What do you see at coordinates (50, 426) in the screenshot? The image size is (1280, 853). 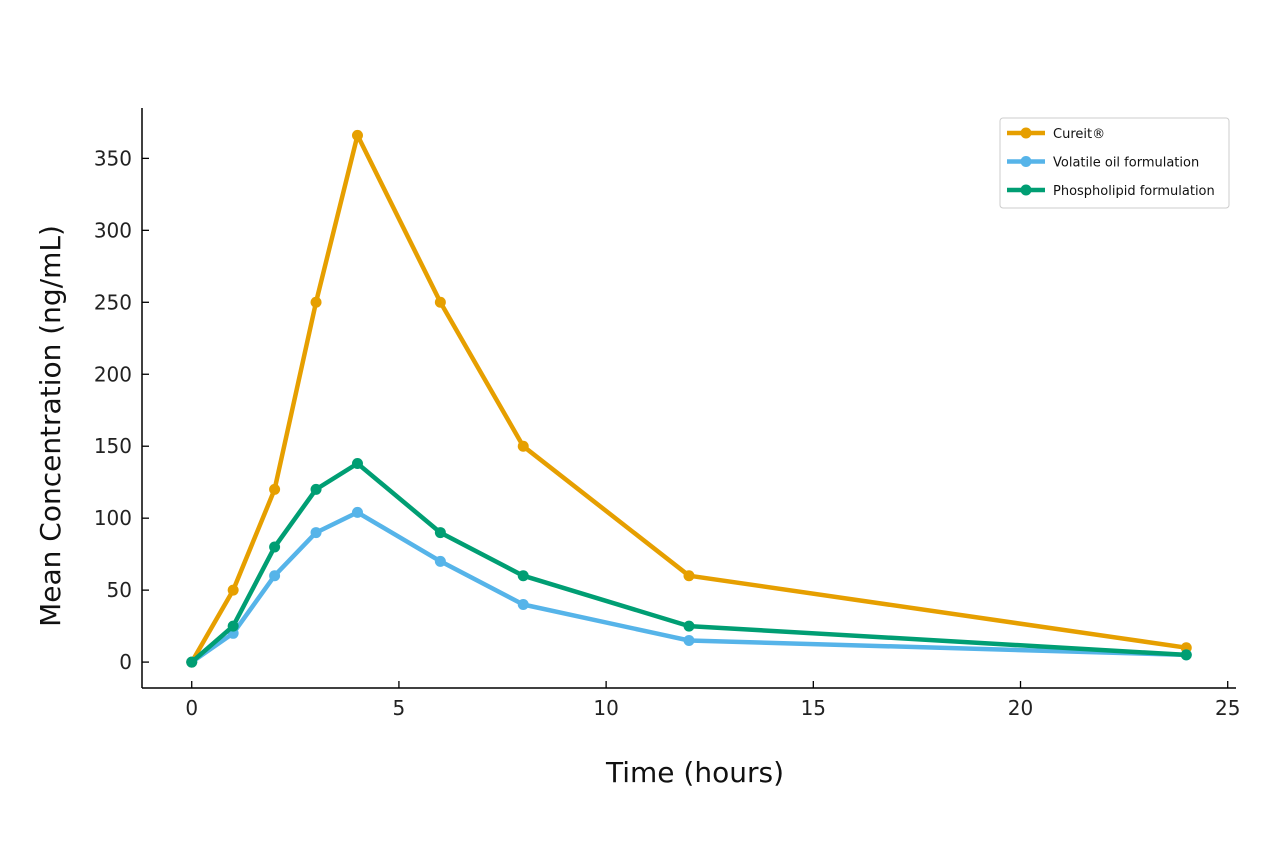 I see `y-axis-title: Mean Concentration (ng/mL)` at bounding box center [50, 426].